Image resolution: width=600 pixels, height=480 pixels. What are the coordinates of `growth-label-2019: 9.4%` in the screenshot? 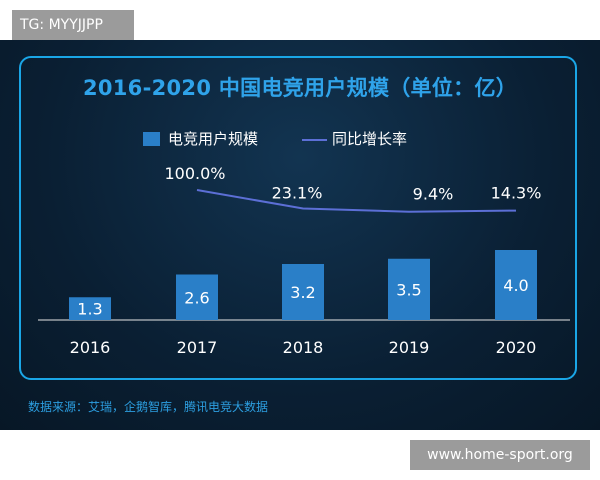 It's located at (433, 194).